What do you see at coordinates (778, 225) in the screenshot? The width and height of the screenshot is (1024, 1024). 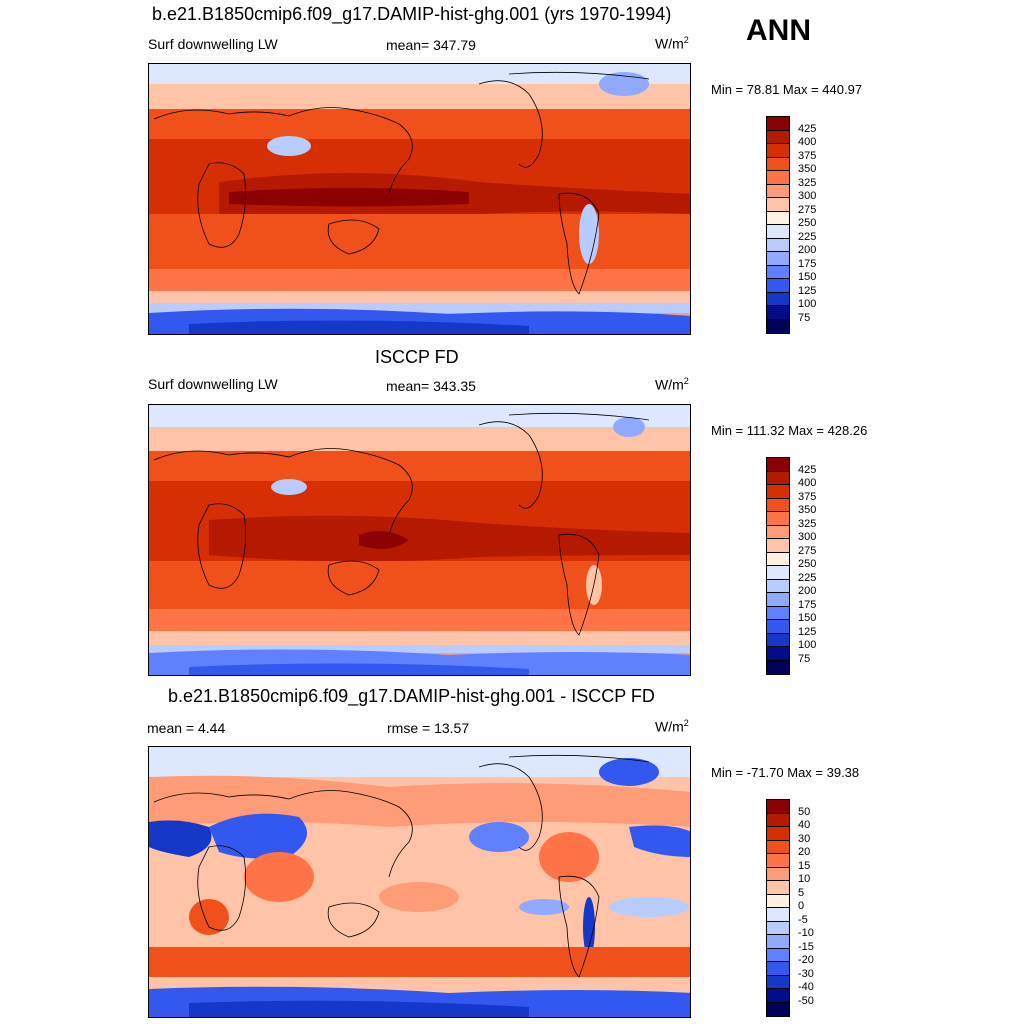 I see `colorbar-model` at bounding box center [778, 225].